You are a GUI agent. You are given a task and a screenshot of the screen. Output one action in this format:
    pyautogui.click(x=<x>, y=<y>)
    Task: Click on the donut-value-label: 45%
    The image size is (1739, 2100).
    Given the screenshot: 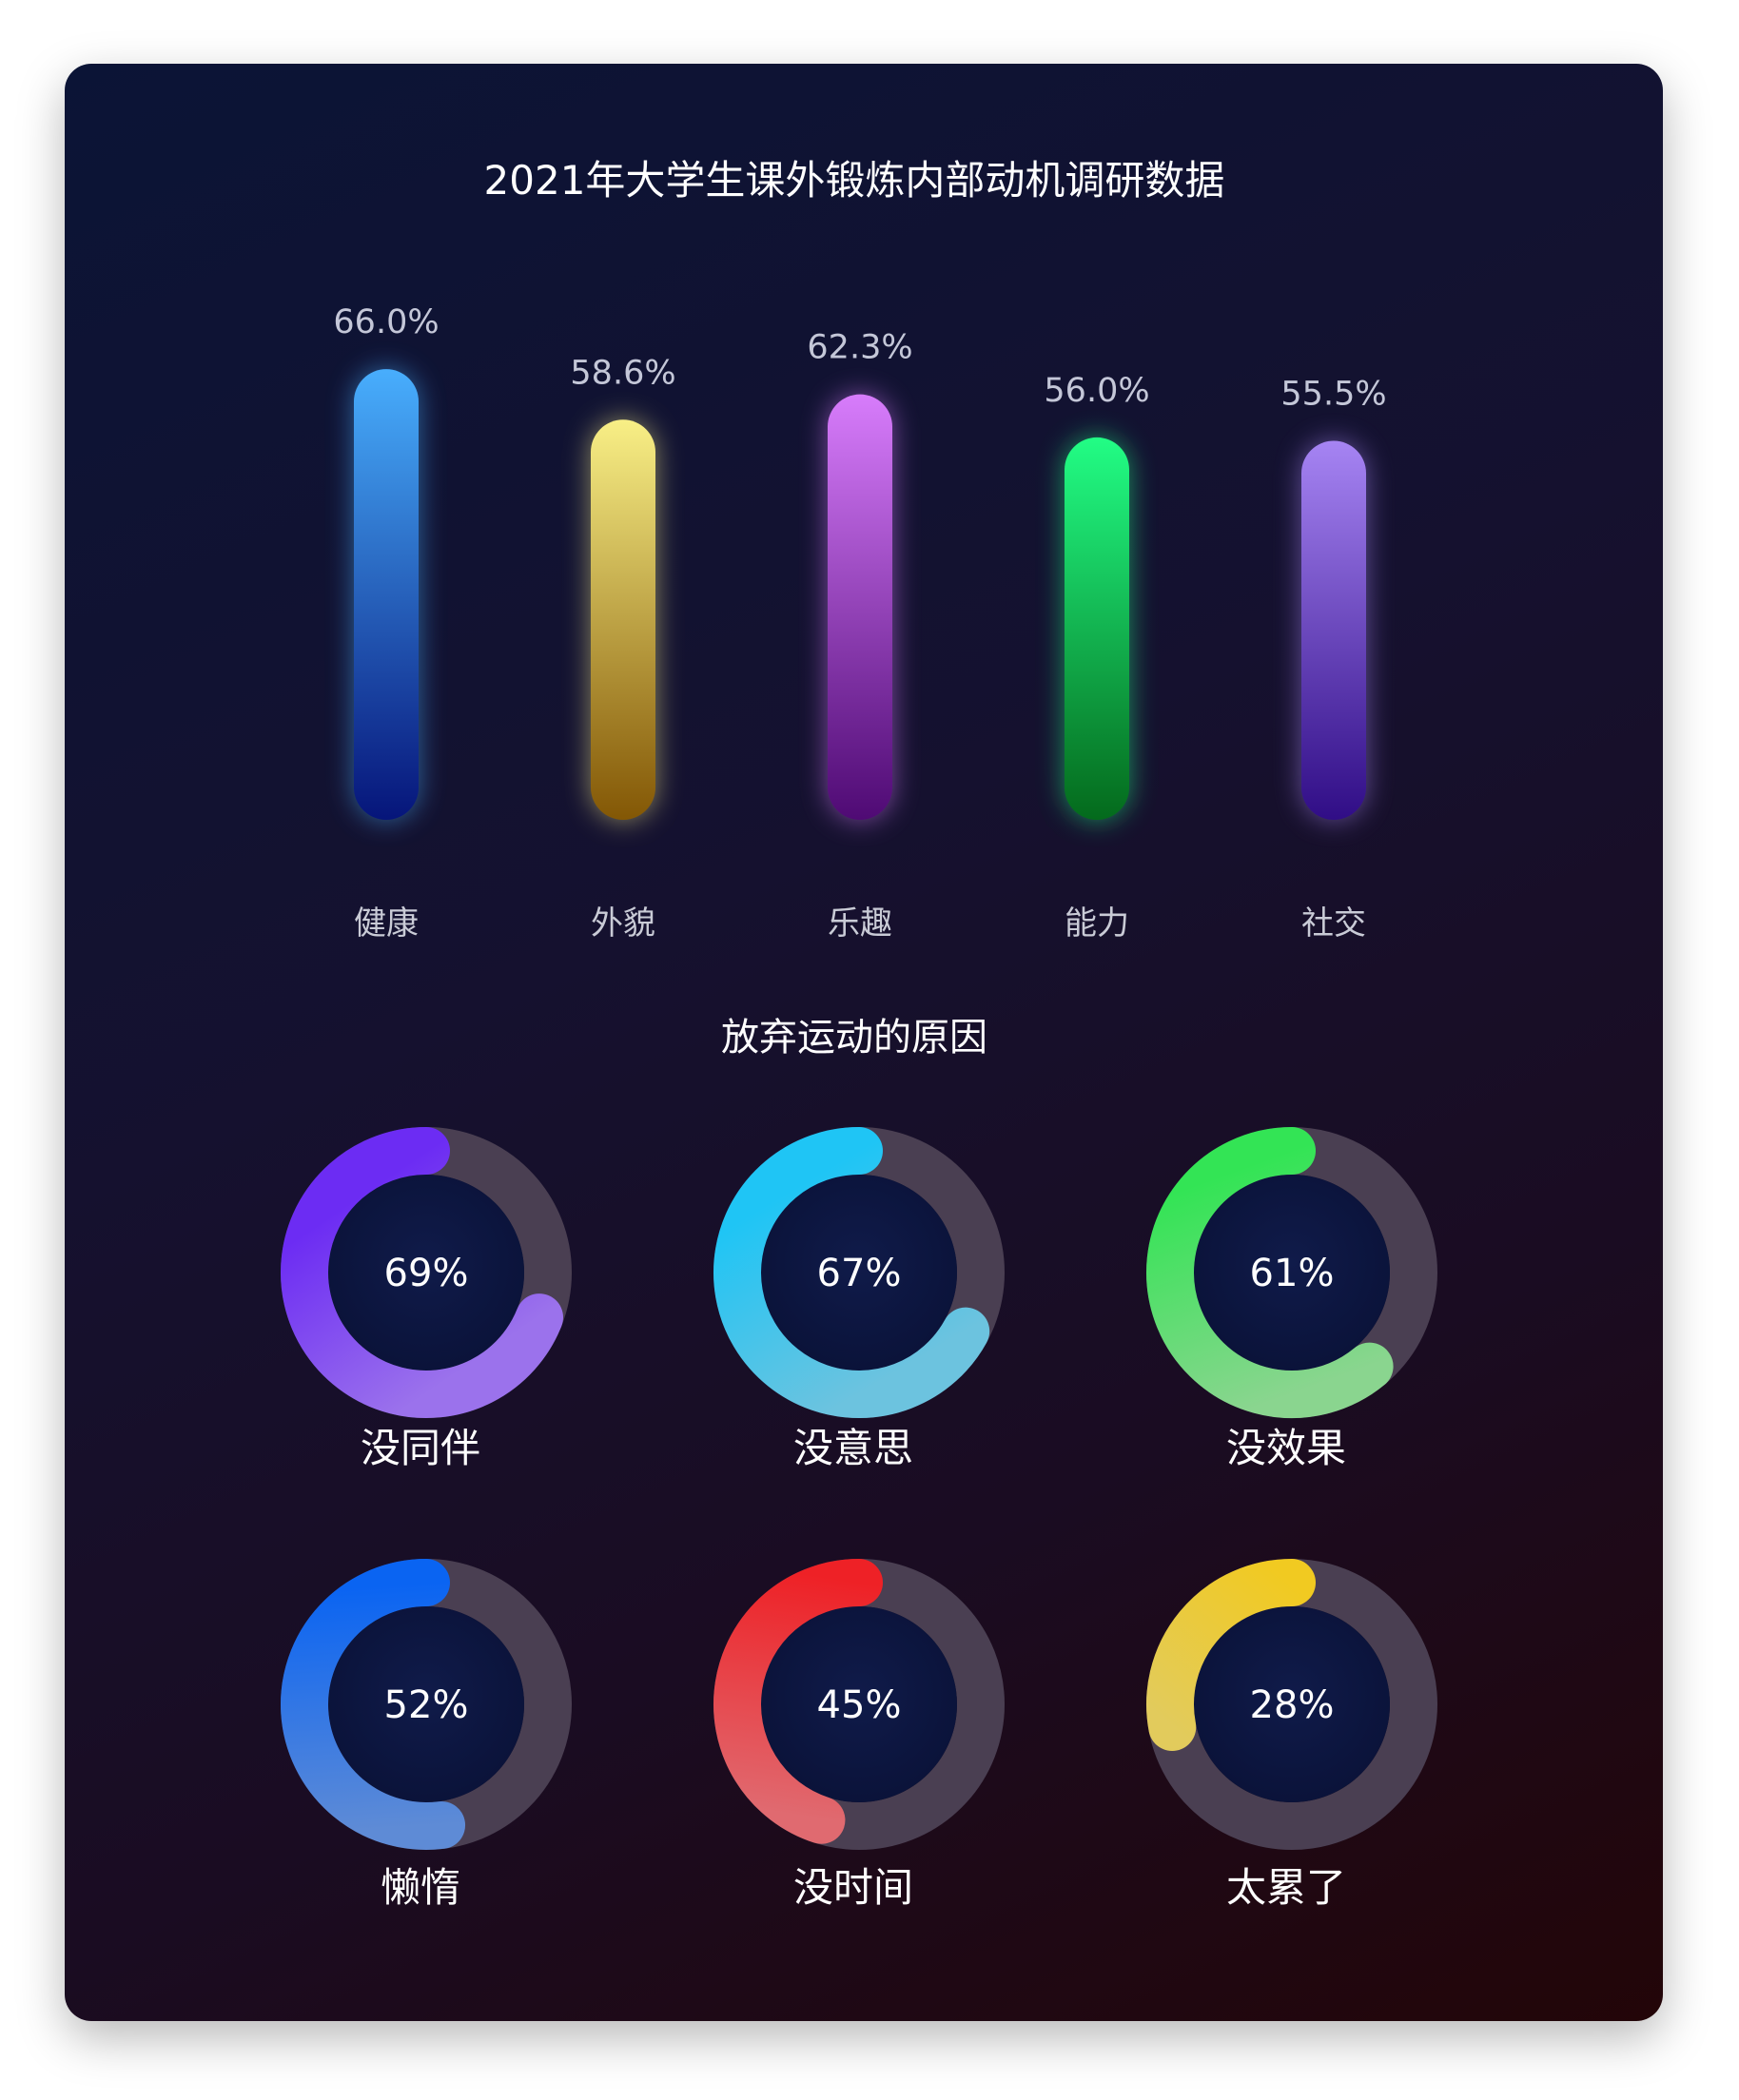 What is the action you would take?
    pyautogui.click(x=859, y=1705)
    